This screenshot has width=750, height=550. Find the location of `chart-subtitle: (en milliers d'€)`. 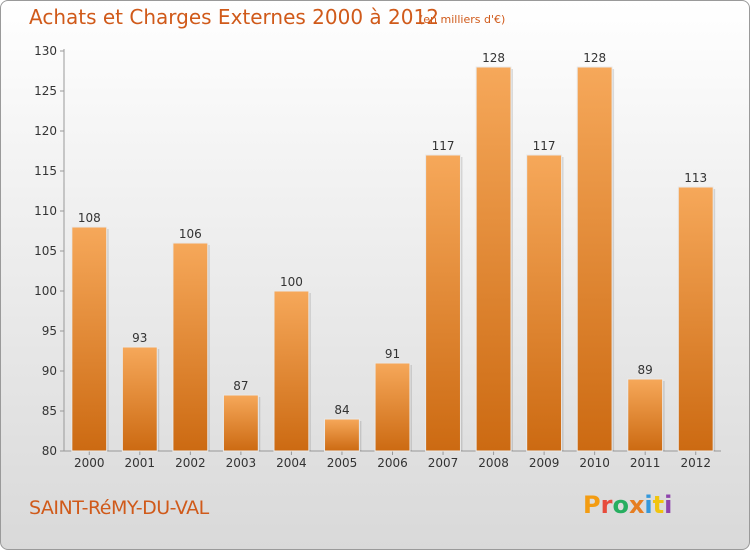

chart-subtitle: (en milliers d'€) is located at coordinates (462, 19).